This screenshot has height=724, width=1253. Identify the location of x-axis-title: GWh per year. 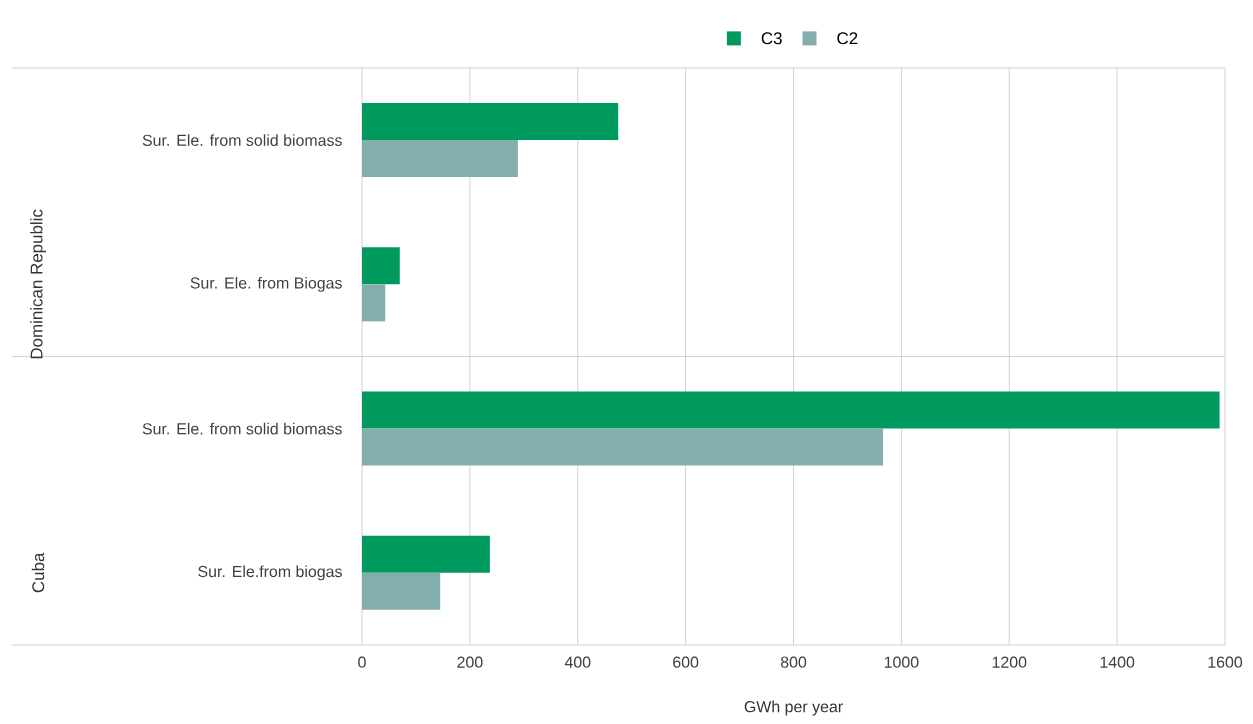
(793, 708).